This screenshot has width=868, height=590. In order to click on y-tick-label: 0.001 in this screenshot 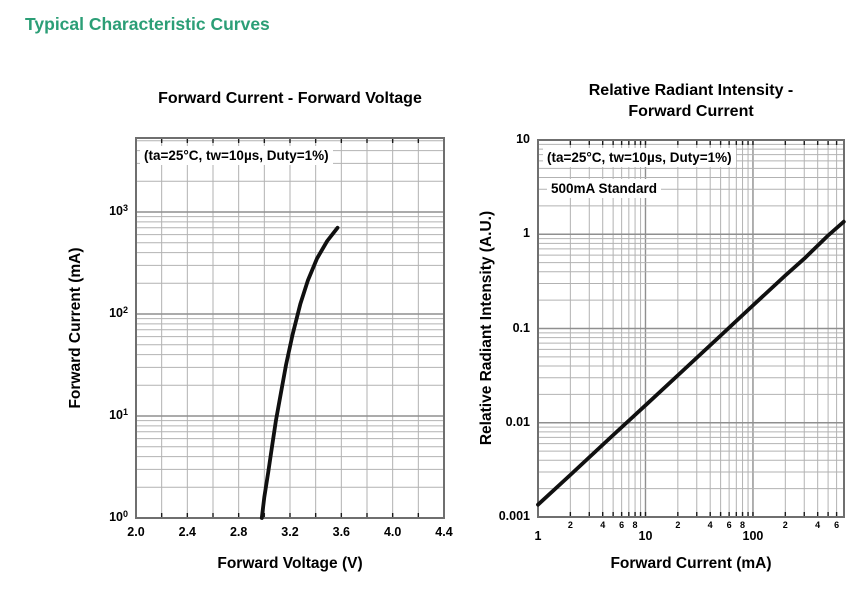, I will do `click(514, 516)`.